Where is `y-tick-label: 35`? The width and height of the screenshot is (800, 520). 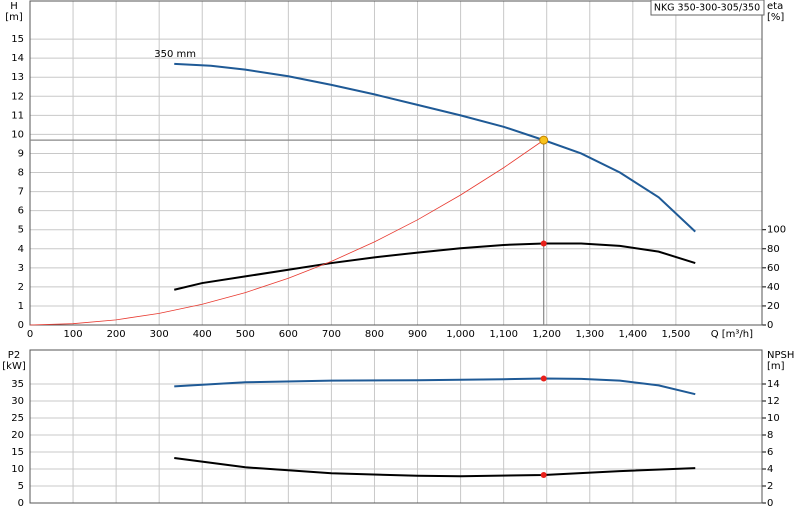 y-tick-label: 35 is located at coordinates (17, 384).